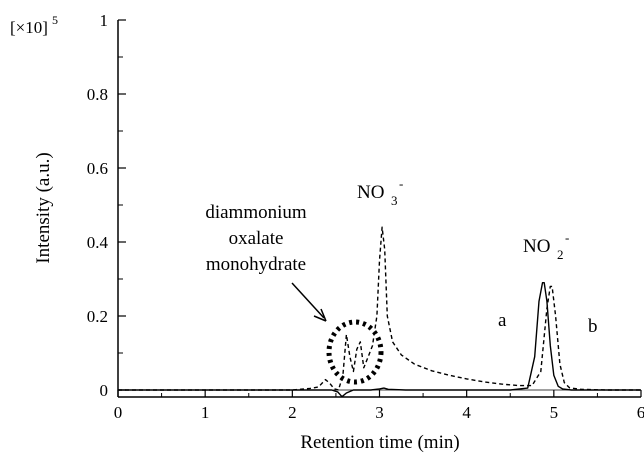 This screenshot has height=454, width=644. I want to click on oxalate-dotted-circle, so click(355, 352).